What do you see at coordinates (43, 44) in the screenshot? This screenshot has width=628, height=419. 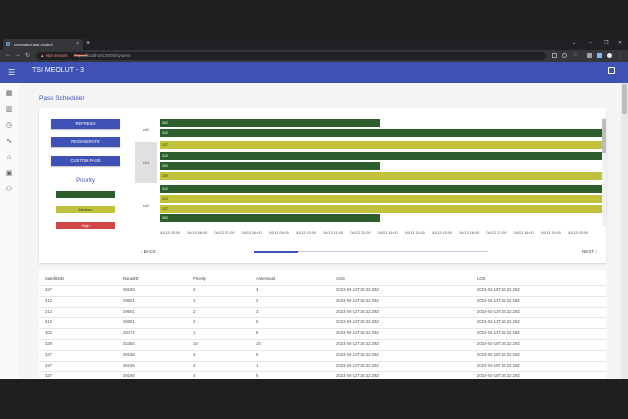 I see `browser-tab: command and control ×` at bounding box center [43, 44].